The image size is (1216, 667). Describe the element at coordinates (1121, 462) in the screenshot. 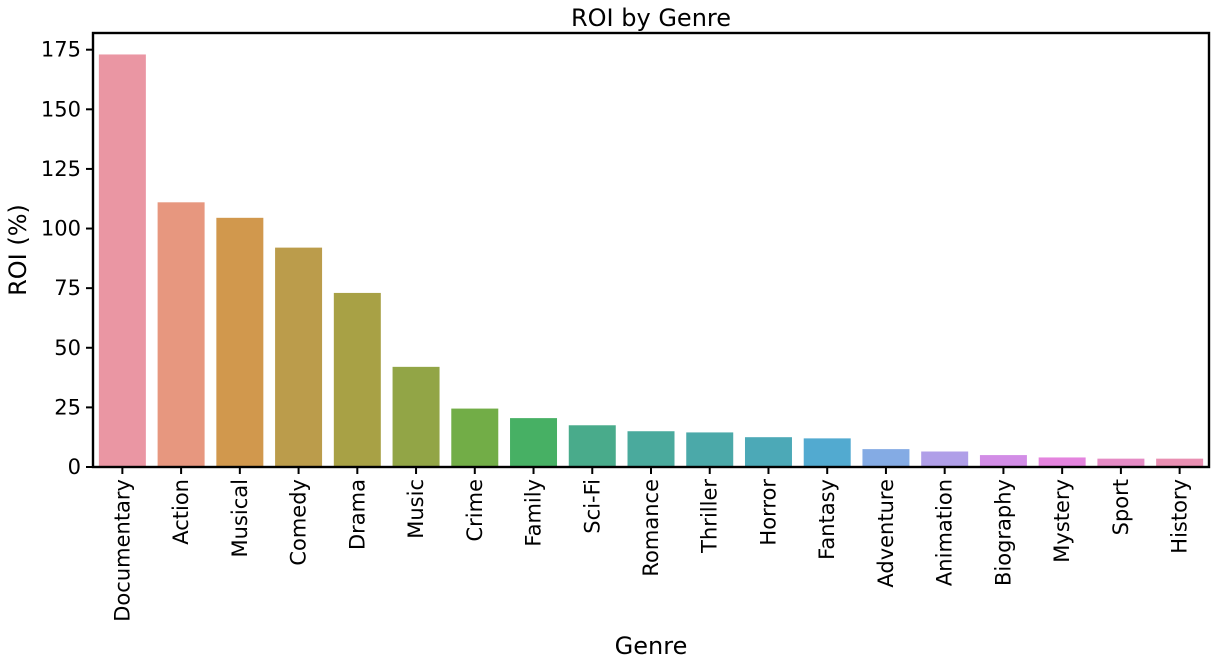

I see `bar-sport` at that location.